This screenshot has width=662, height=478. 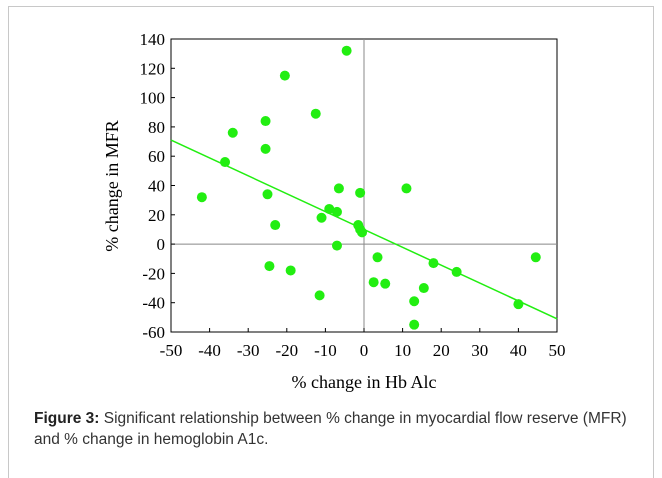 What do you see at coordinates (112, 185) in the screenshot?
I see `y-axis-label: % change in MFR` at bounding box center [112, 185].